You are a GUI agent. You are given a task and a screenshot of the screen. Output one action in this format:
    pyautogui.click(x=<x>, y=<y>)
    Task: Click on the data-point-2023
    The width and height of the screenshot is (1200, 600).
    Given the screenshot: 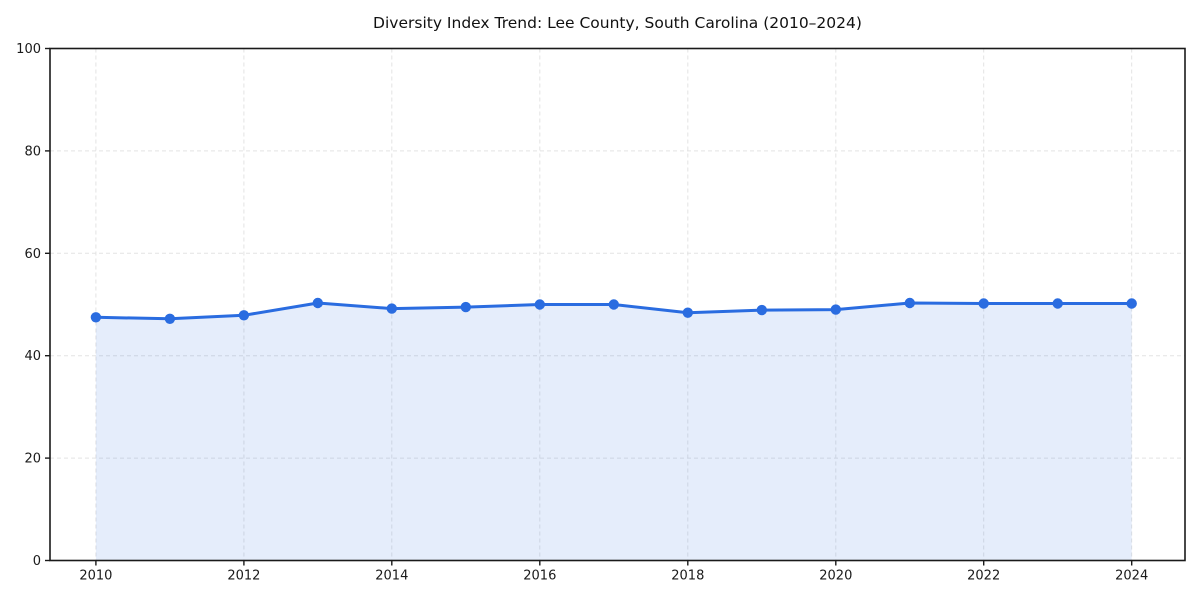 What is the action you would take?
    pyautogui.click(x=1057, y=303)
    